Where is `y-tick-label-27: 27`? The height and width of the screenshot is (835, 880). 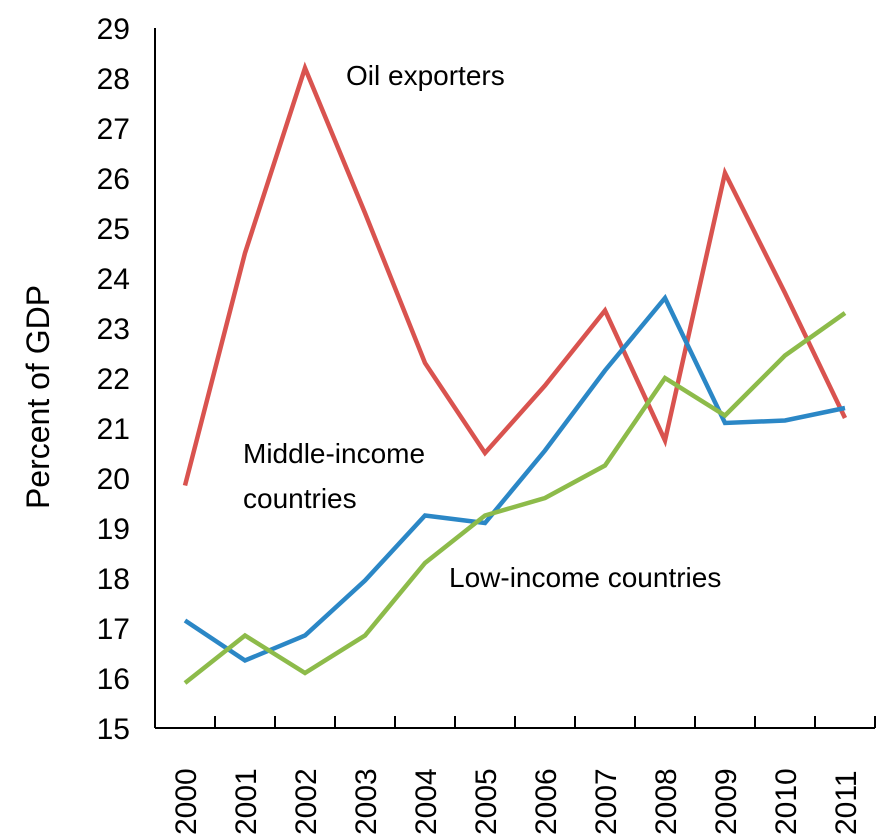 y-tick-label-27: 27 is located at coordinates (113, 129).